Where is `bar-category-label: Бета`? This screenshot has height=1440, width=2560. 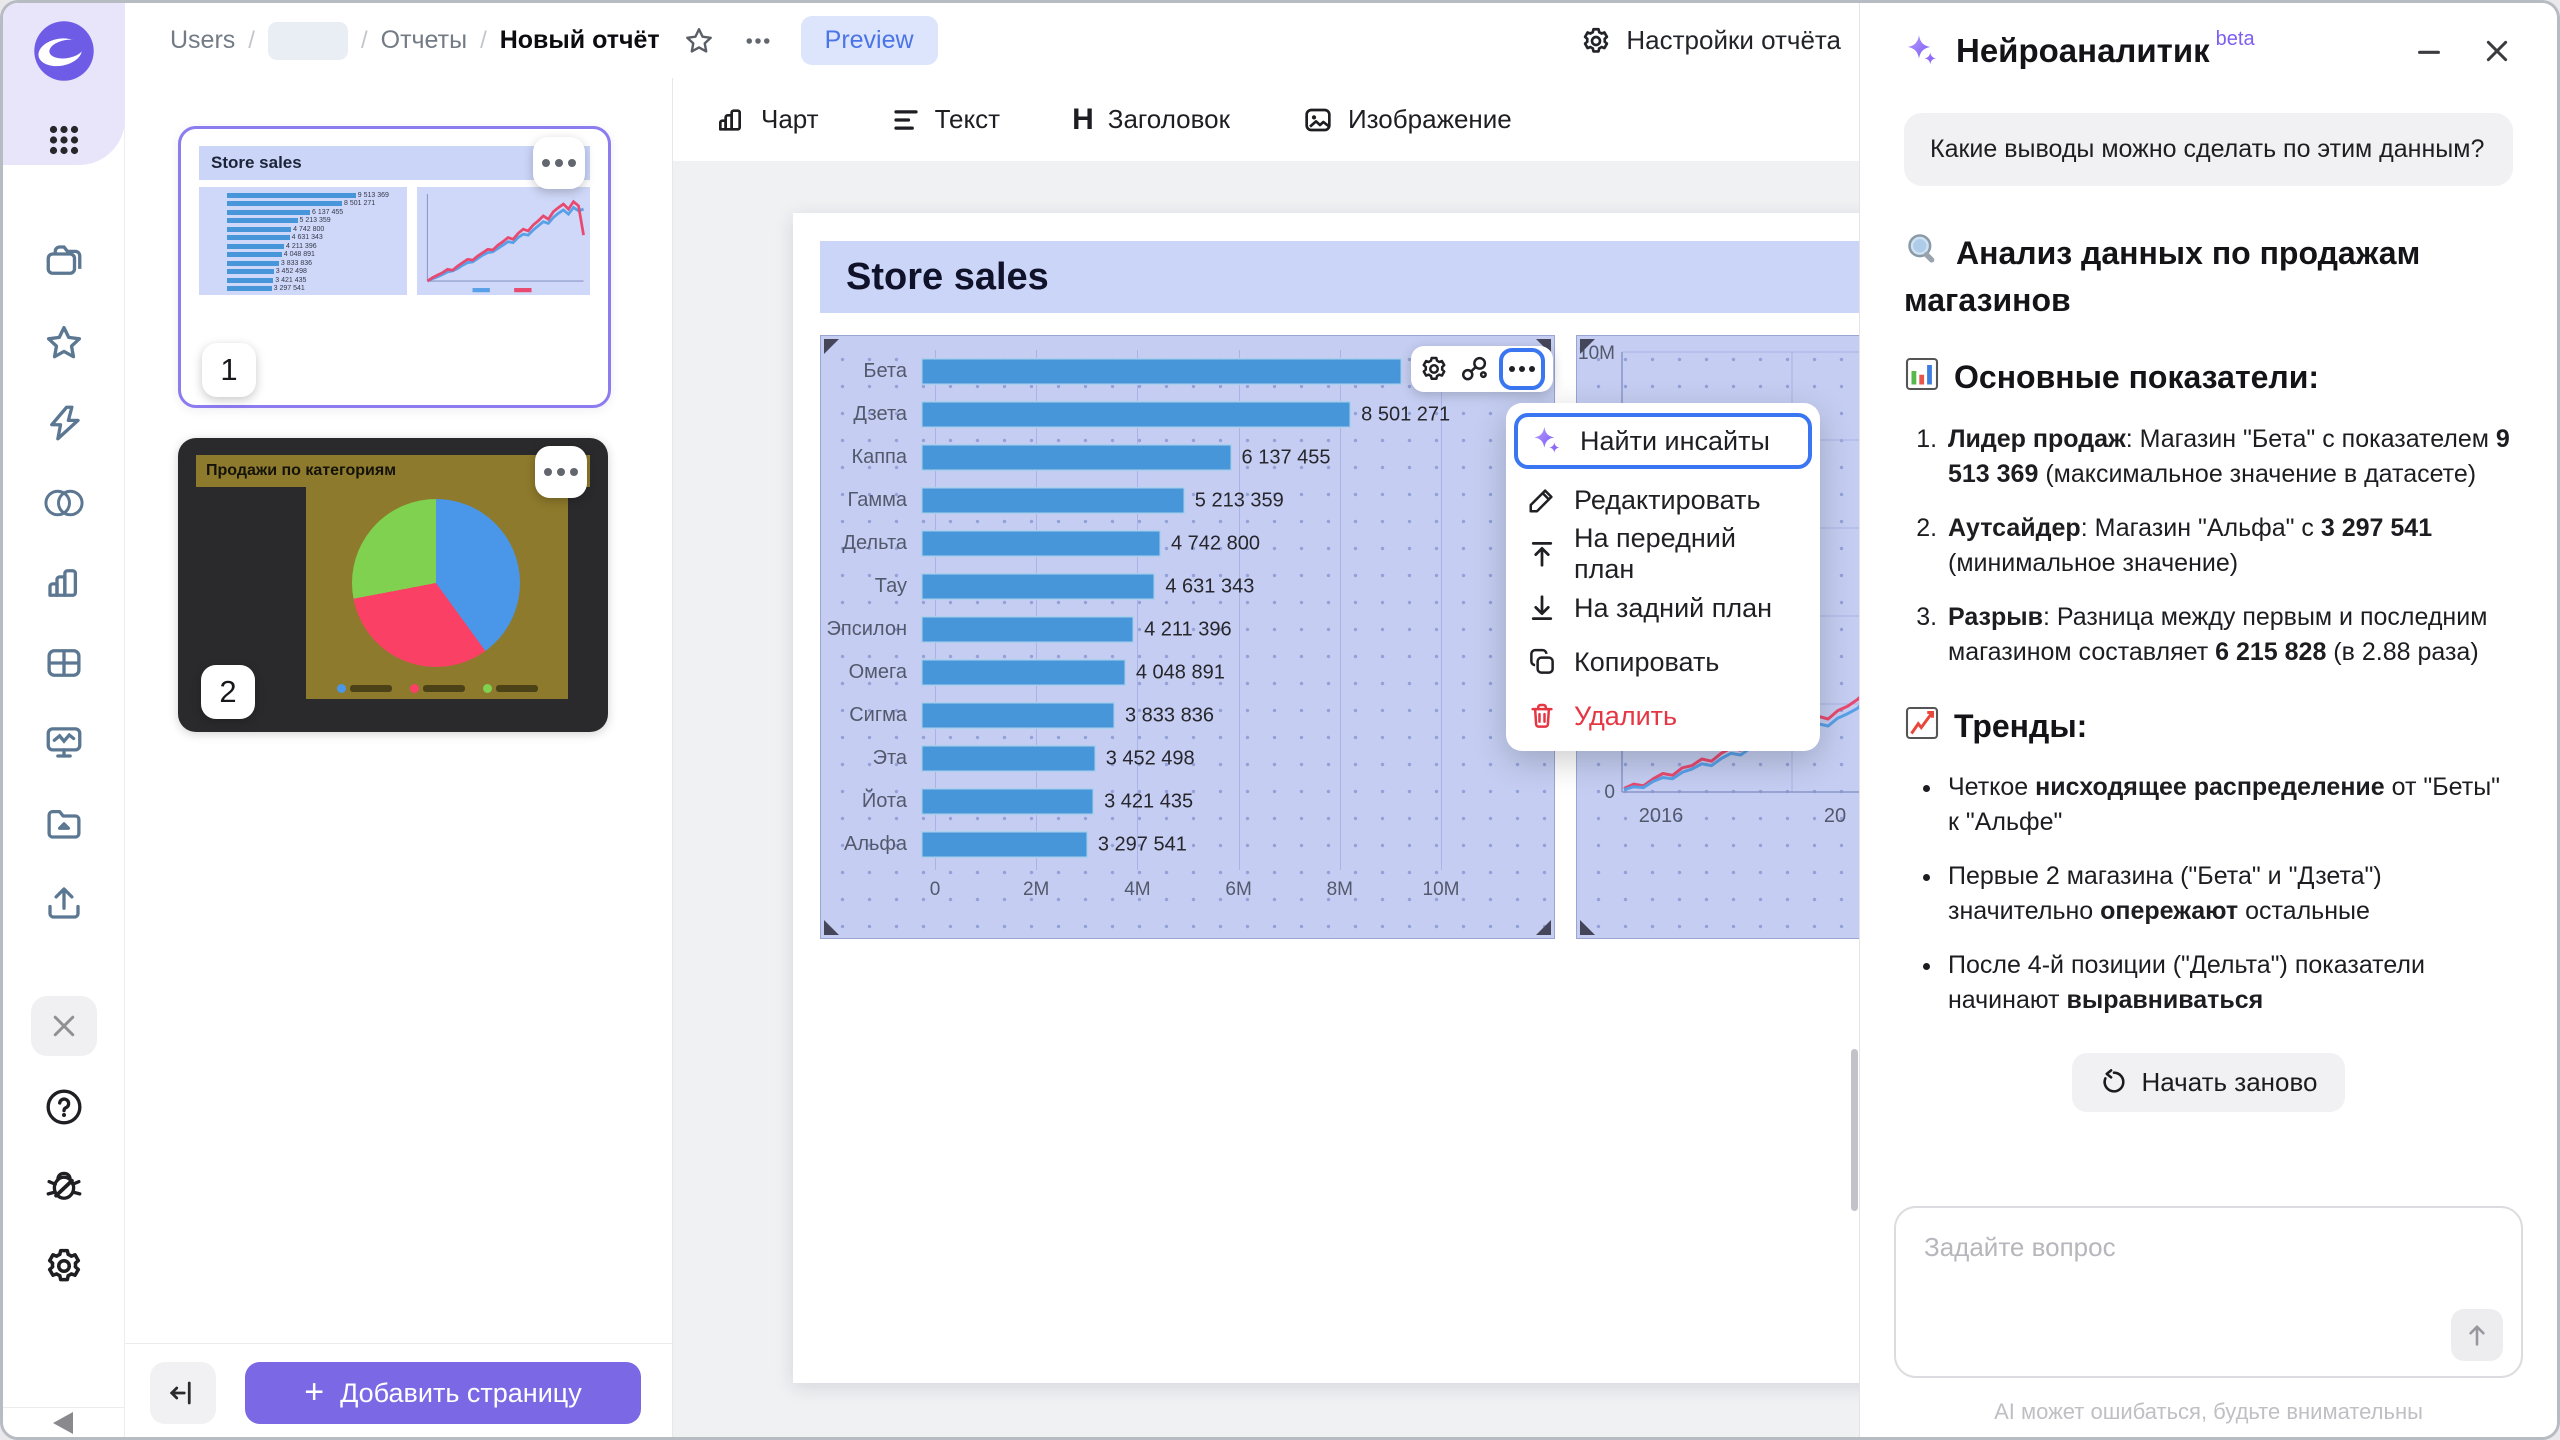
bar-category-label: Бета is located at coordinates (885, 371).